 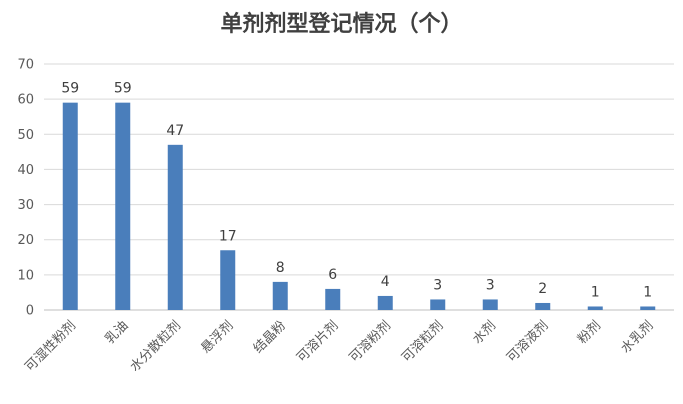 I want to click on x-tick-label: 可溶液剂, so click(x=527, y=341).